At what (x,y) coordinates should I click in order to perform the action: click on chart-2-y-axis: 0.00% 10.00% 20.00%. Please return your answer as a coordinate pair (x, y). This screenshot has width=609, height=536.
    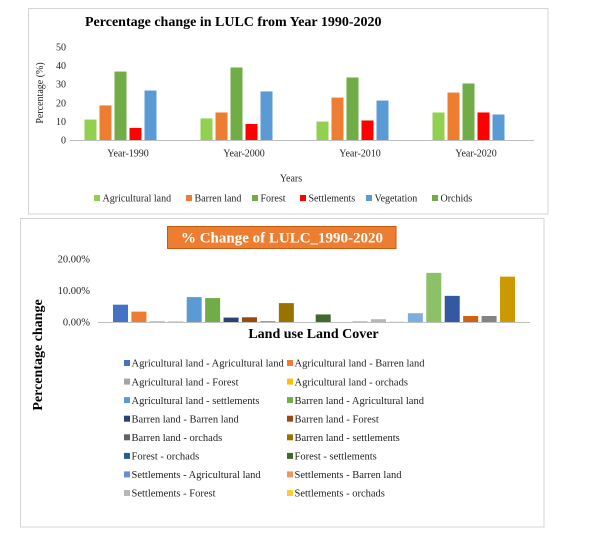
    Looking at the image, I should click on (74, 292).